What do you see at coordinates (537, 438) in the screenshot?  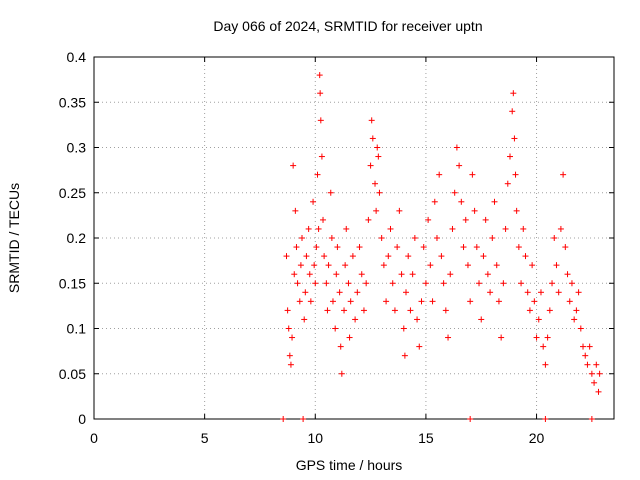 I see `x-tick-label: 20` at bounding box center [537, 438].